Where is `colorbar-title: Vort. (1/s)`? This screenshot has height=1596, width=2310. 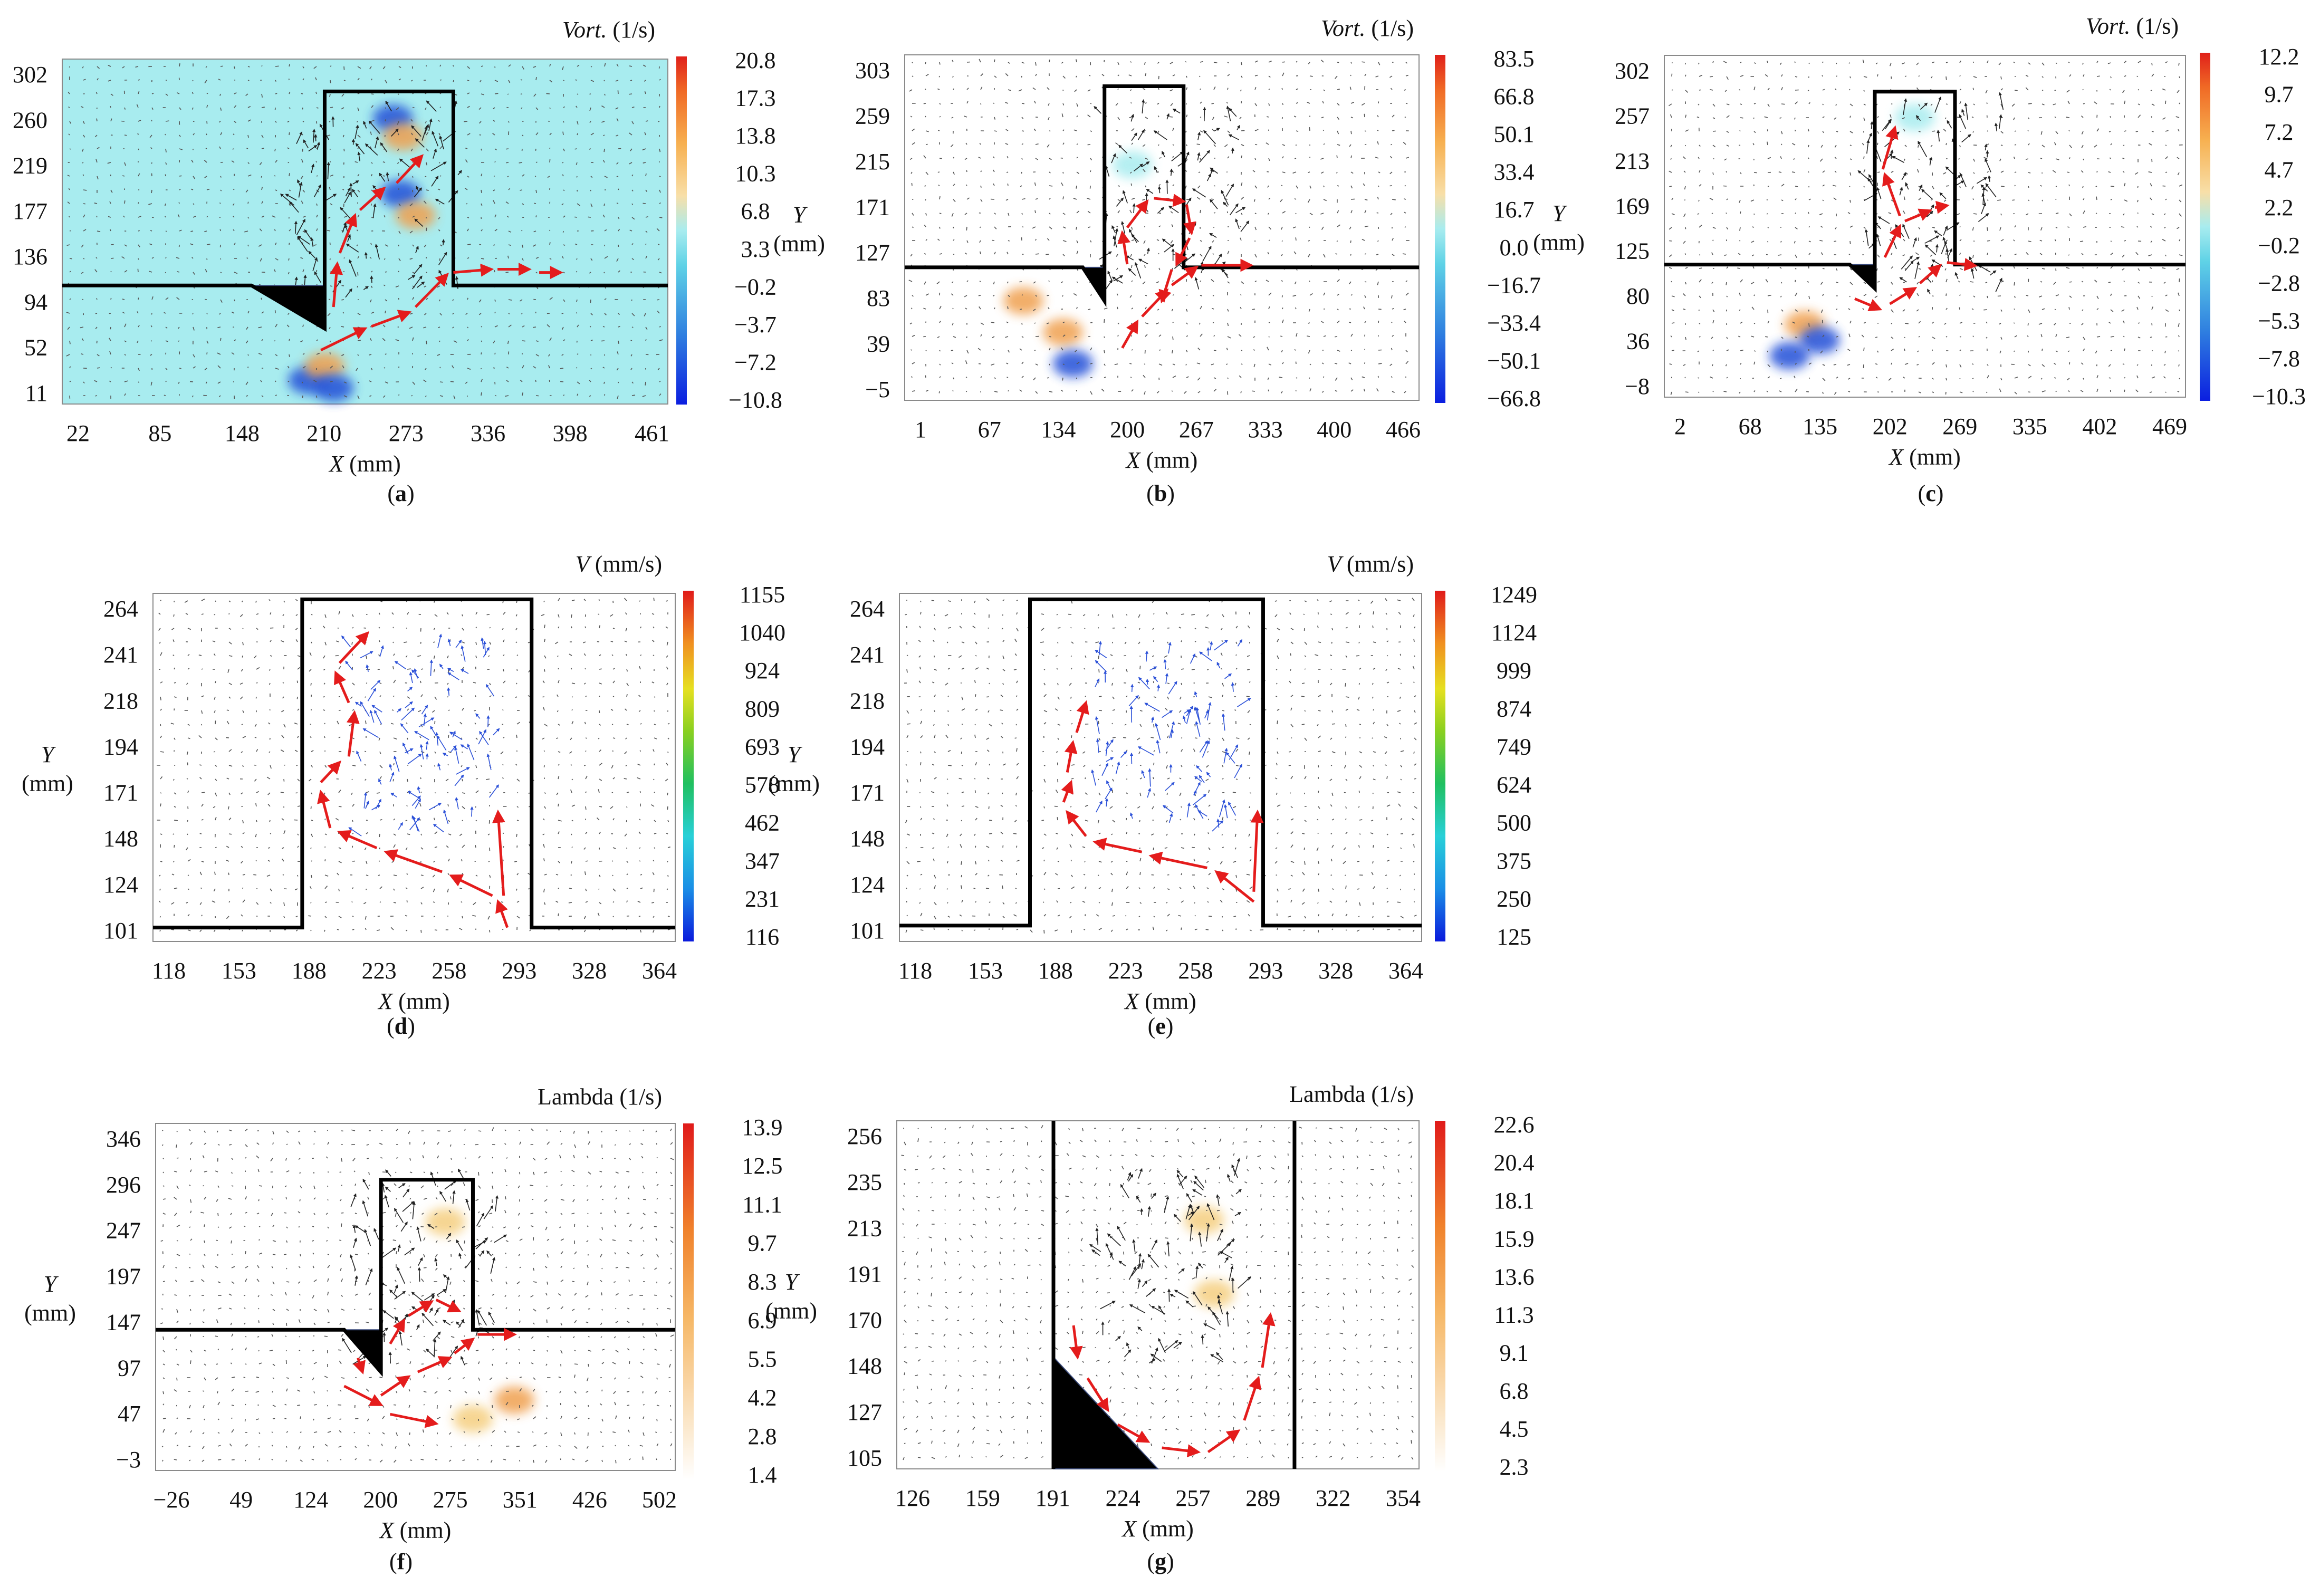
colorbar-title: Vort. (1/s) is located at coordinates (2132, 26).